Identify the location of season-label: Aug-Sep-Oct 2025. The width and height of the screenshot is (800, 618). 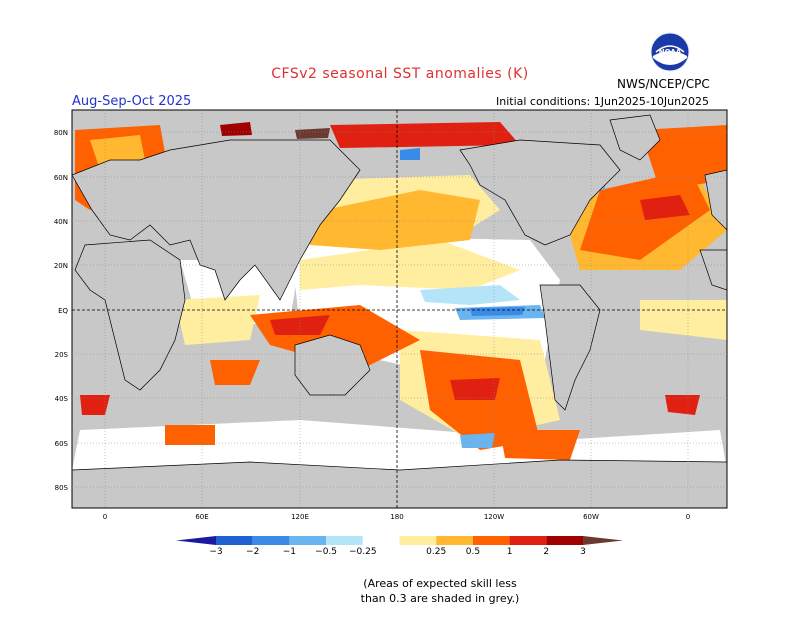
(132, 101).